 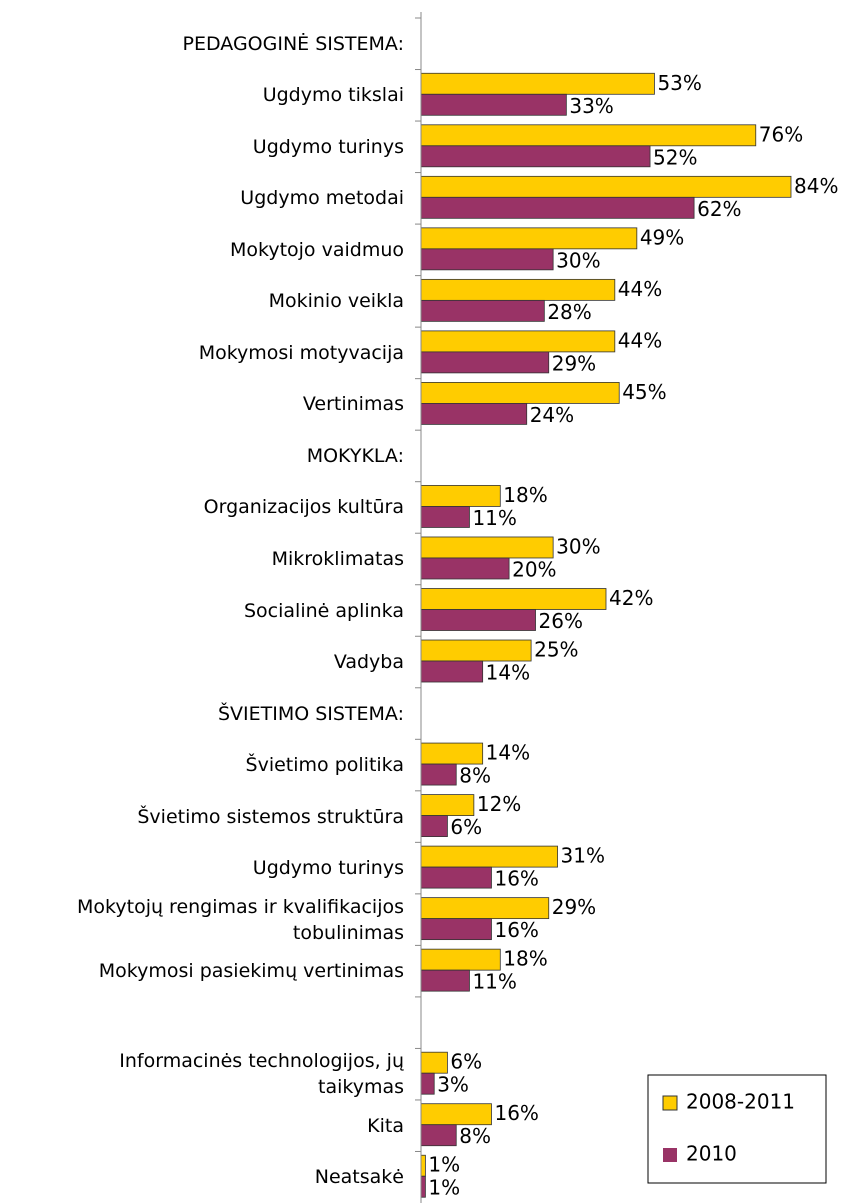 What do you see at coordinates (355, 455) in the screenshot?
I see `category-label: MOKYKLA:` at bounding box center [355, 455].